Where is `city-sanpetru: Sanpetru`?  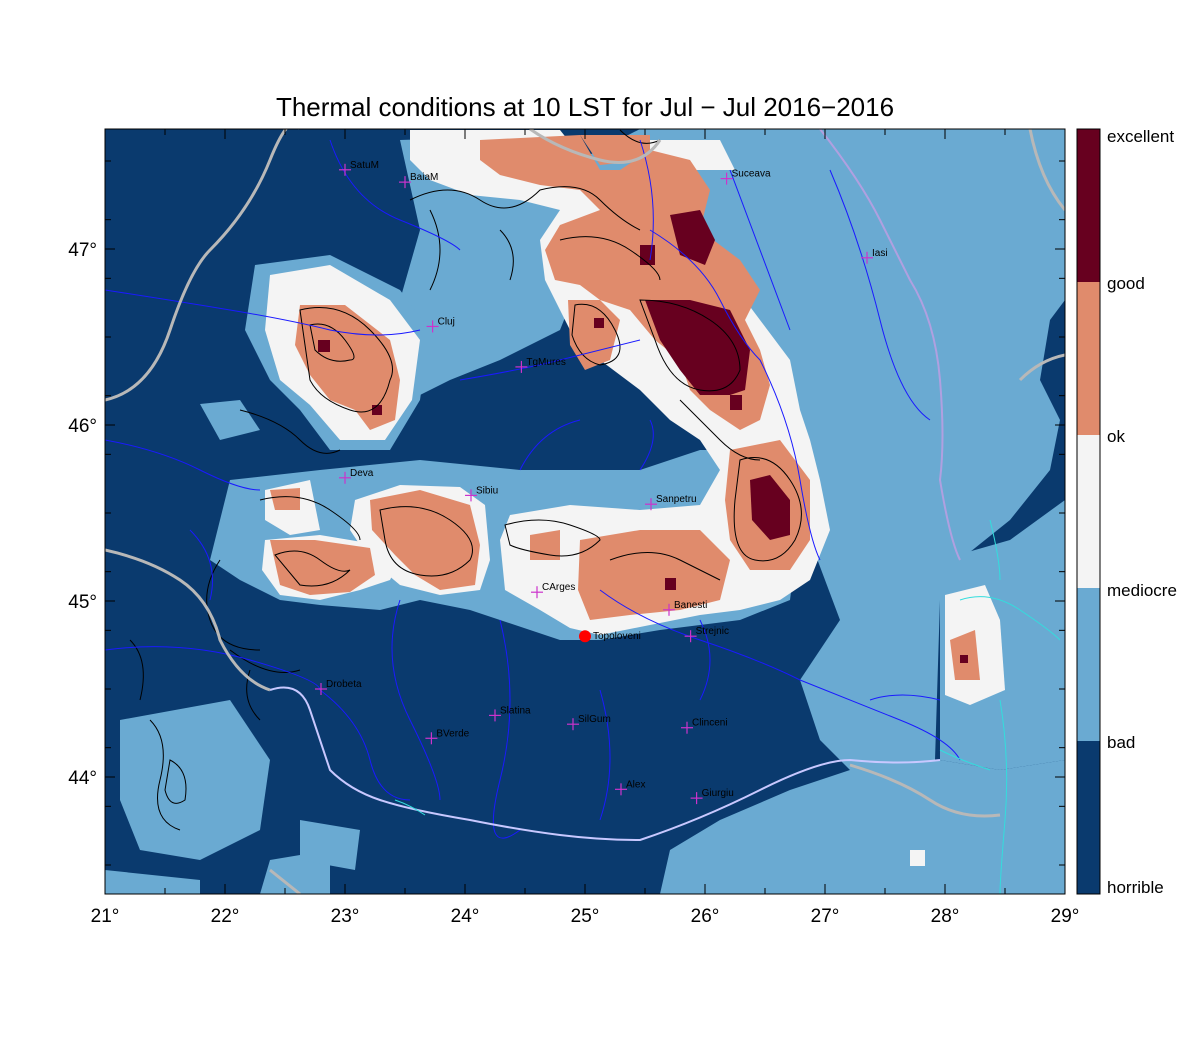 city-sanpetru: Sanpetru is located at coordinates (671, 502).